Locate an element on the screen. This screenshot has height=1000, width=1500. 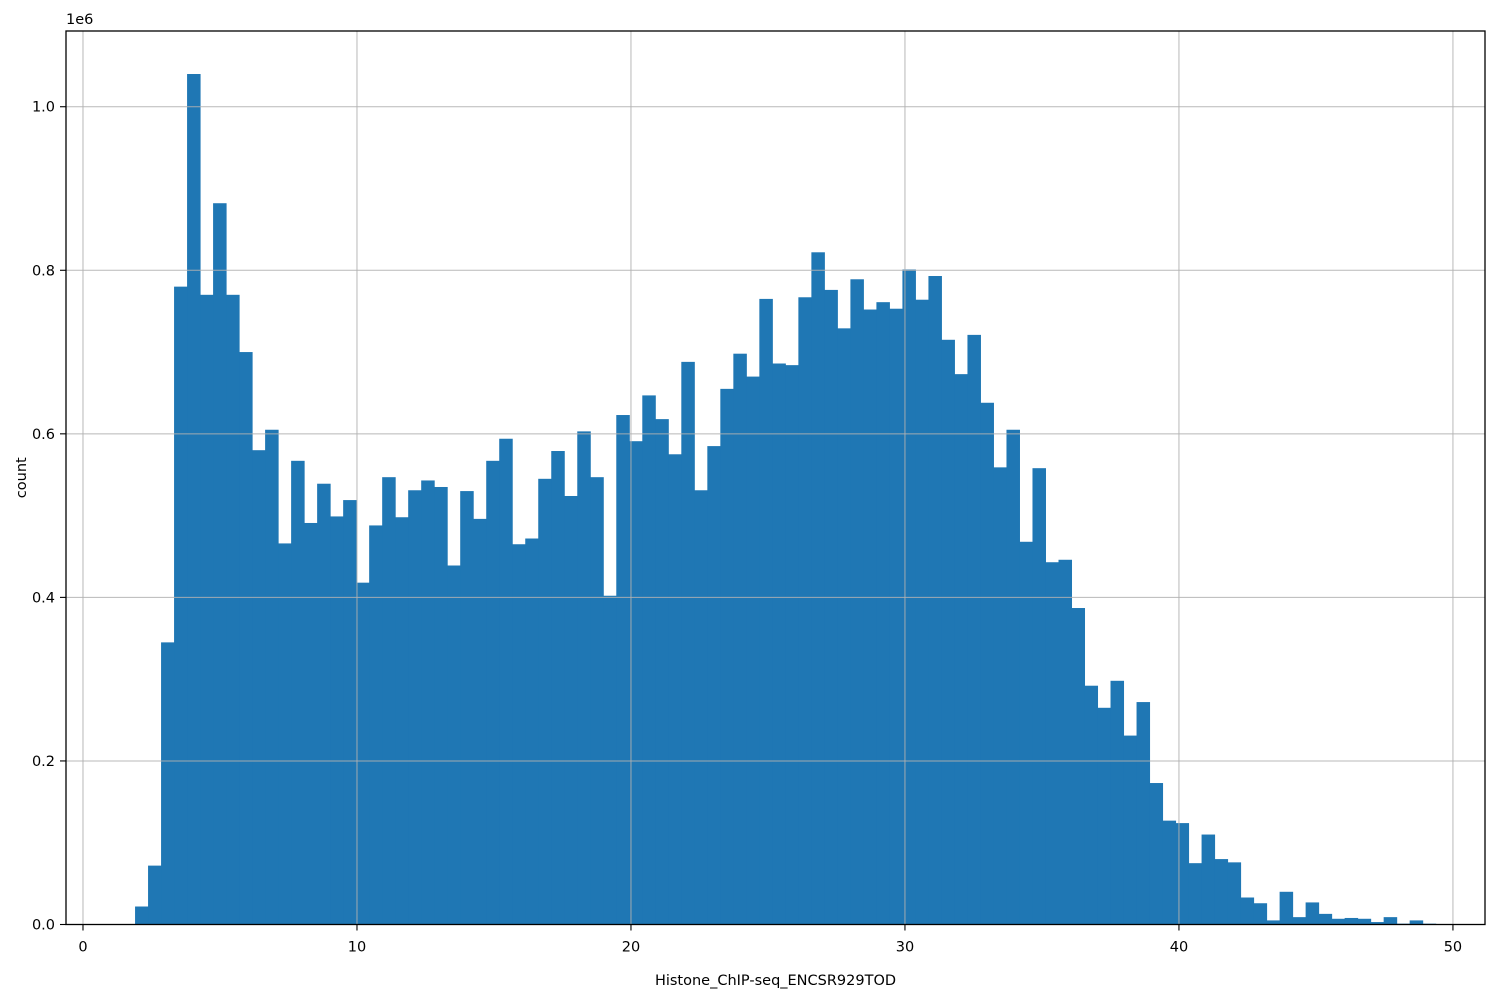
y-tick-label: 1.0 is located at coordinates (43, 108).